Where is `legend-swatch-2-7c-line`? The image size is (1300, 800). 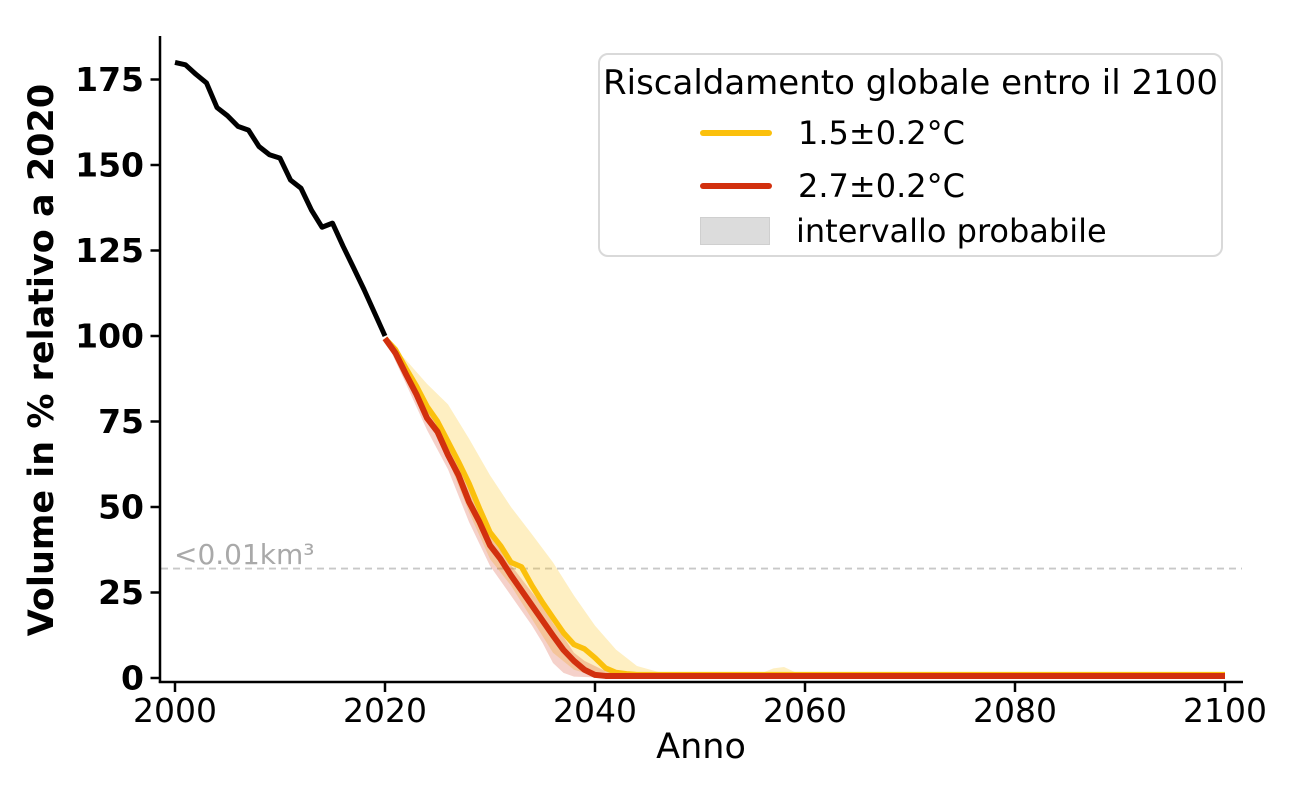 legend-swatch-2-7c-line is located at coordinates (736, 186).